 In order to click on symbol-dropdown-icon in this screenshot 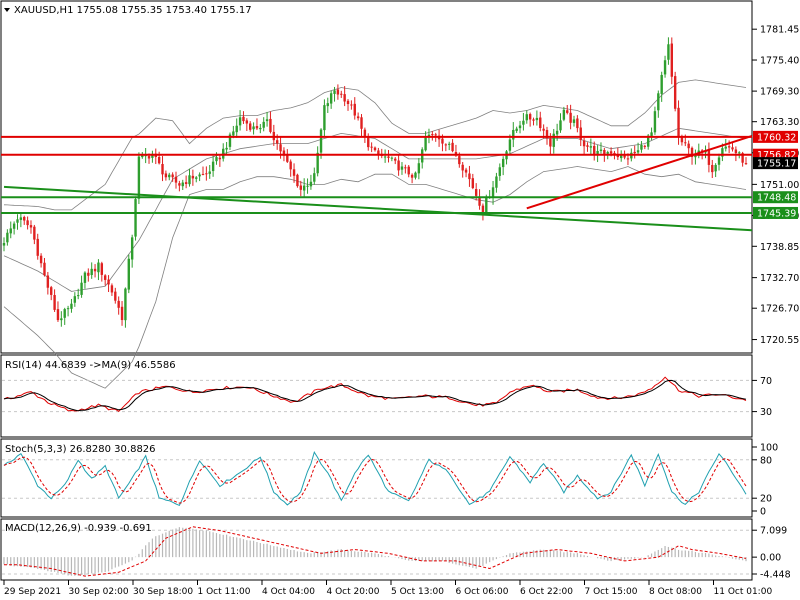, I will do `click(7, 10)`.